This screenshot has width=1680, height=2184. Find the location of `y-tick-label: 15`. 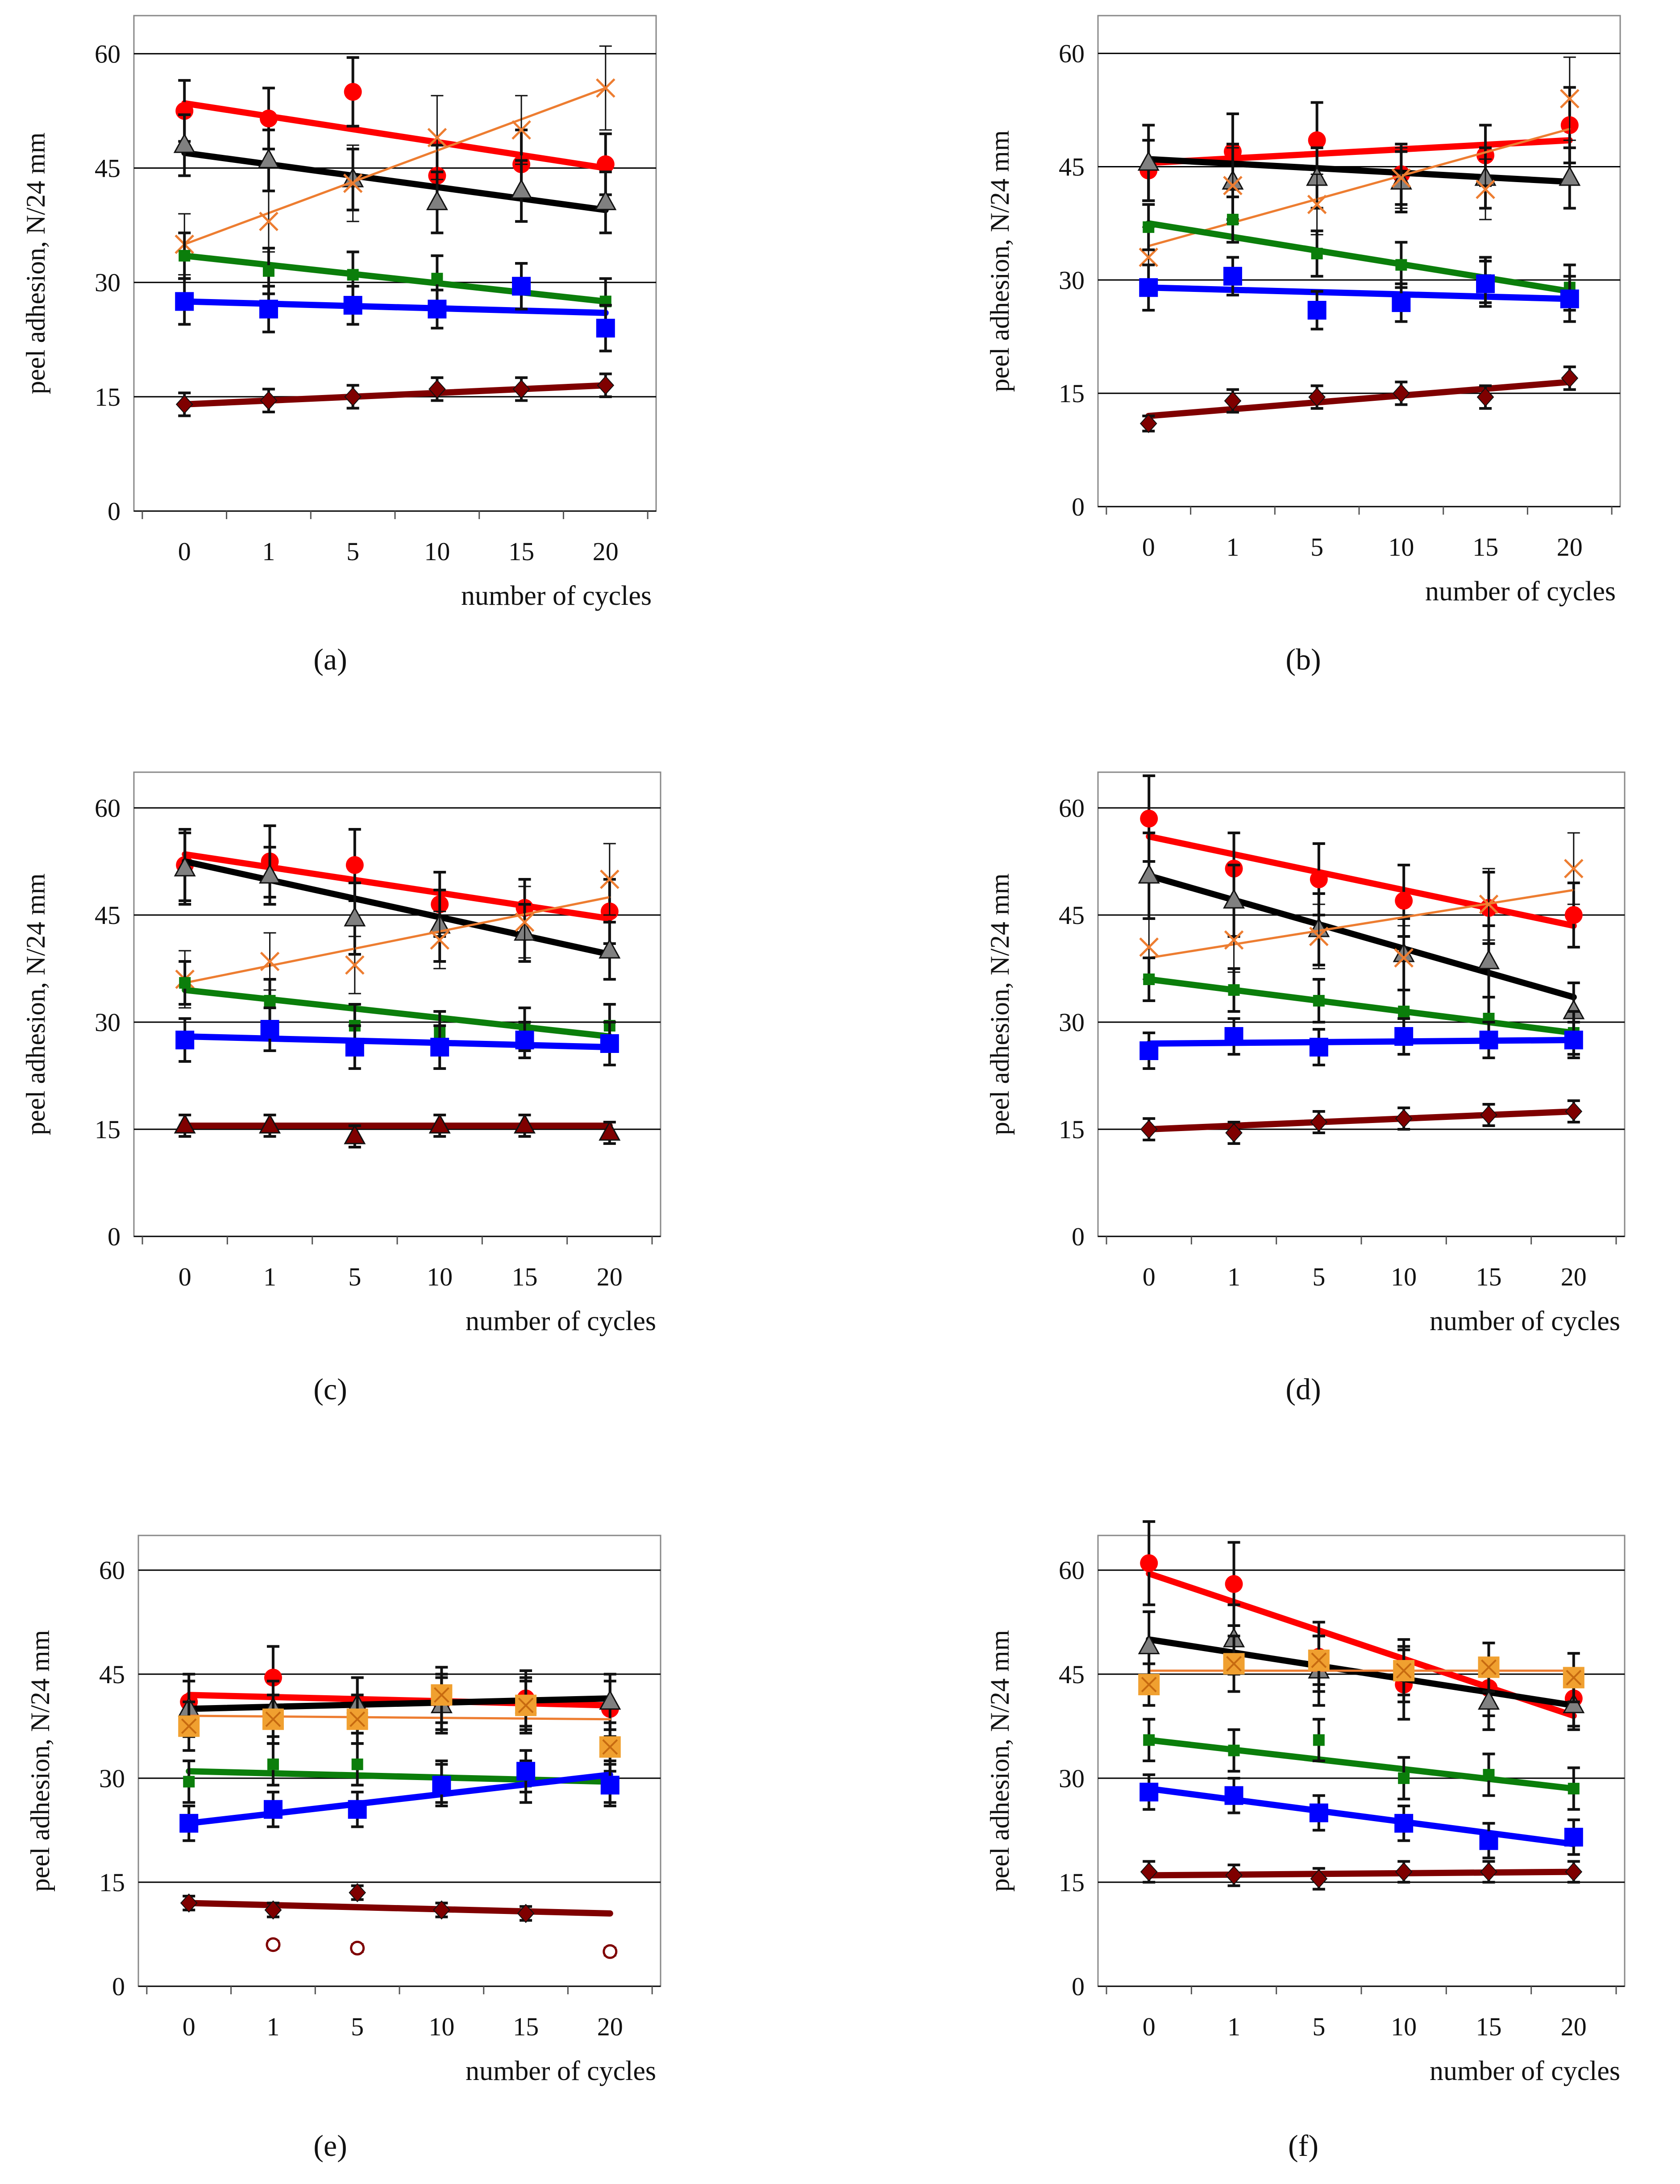

y-tick-label: 15 is located at coordinates (108, 398).